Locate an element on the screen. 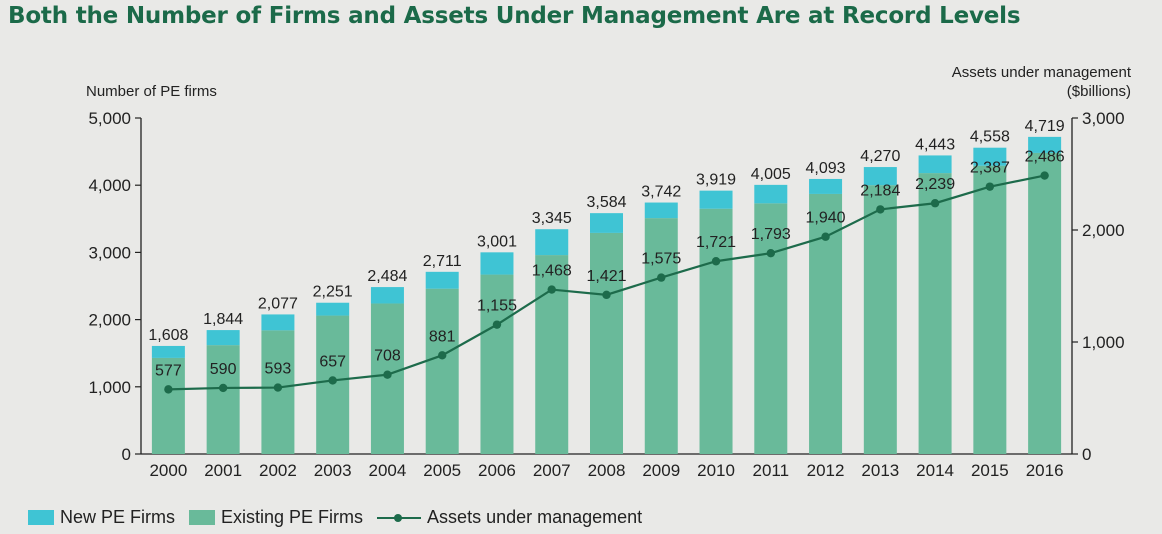  aum-label: 2,184 is located at coordinates (880, 190).